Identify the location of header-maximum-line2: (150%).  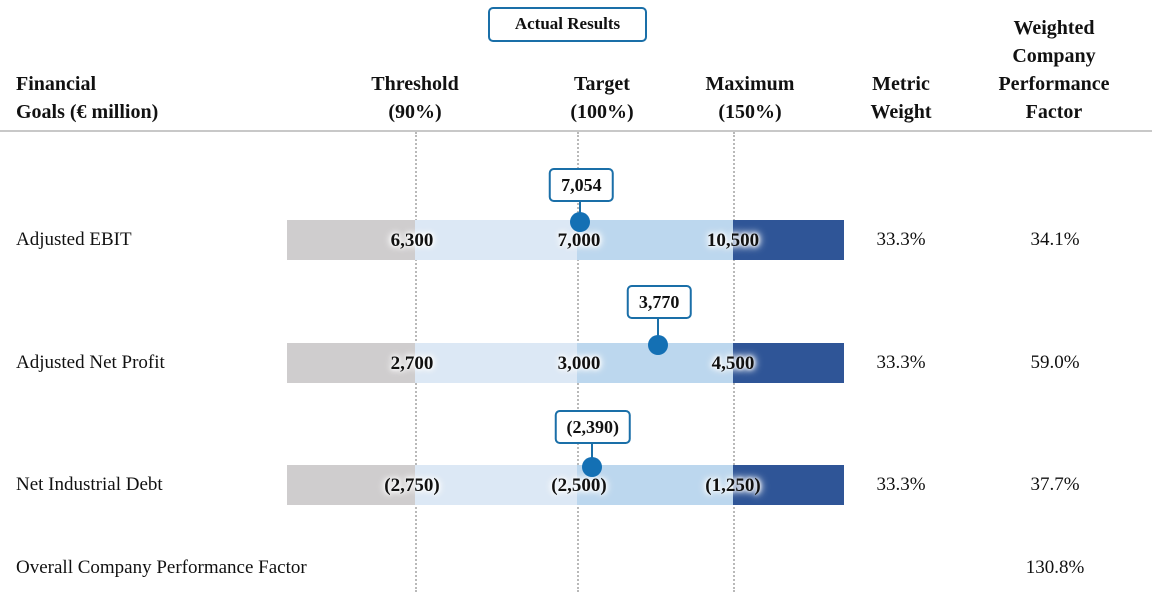
(750, 112).